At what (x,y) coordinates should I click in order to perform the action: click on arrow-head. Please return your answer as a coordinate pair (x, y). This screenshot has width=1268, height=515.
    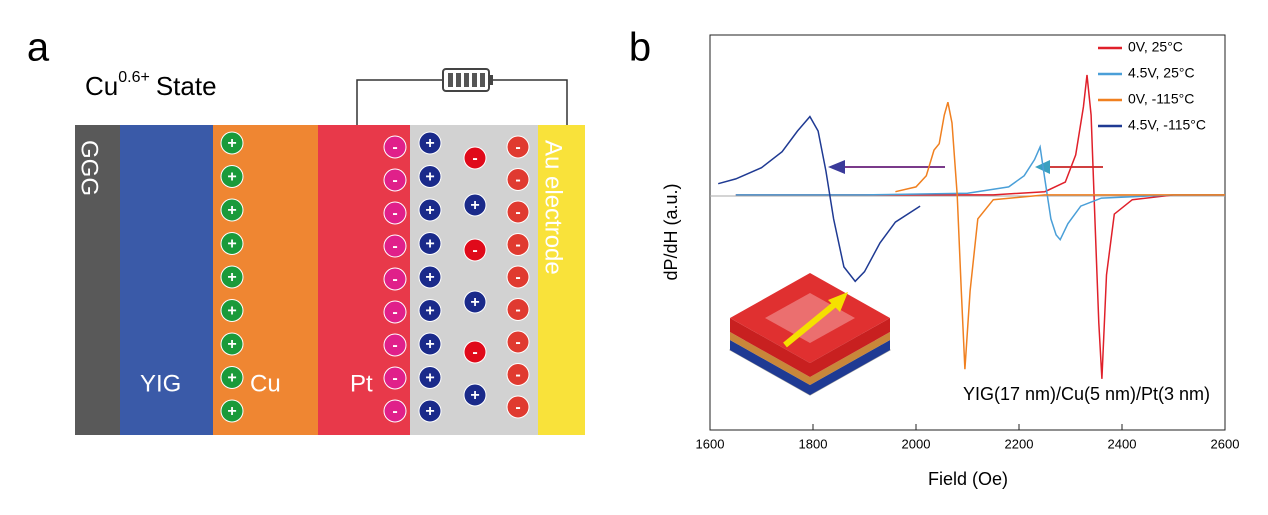
    Looking at the image, I should click on (836, 167).